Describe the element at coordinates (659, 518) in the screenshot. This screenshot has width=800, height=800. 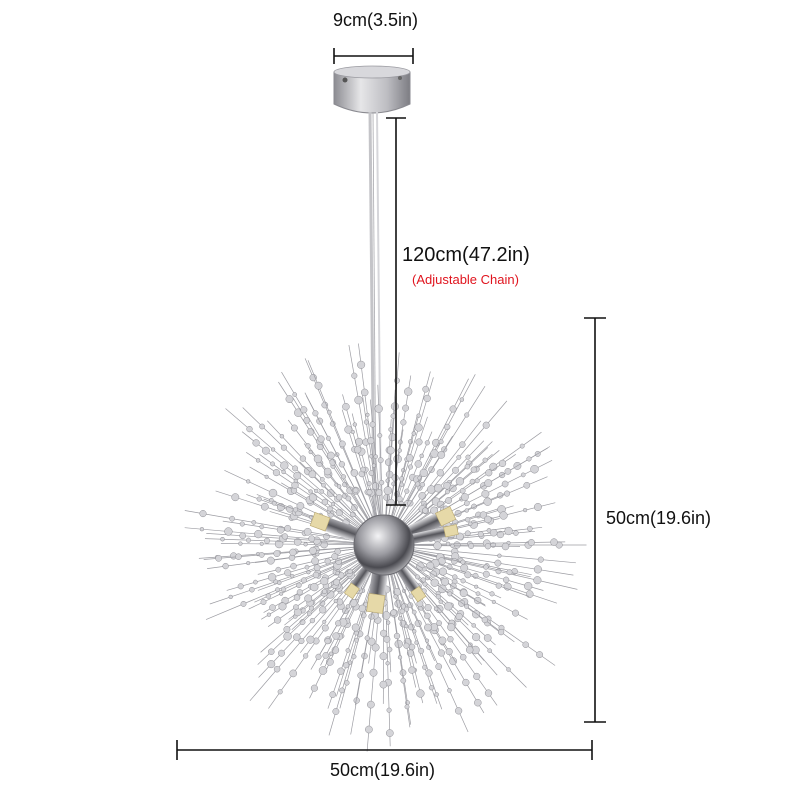
I see `body-height-label: 50cm(19.6in)` at that location.